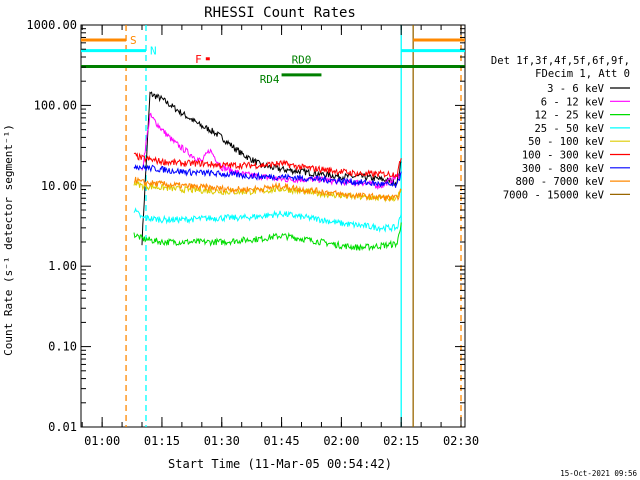  What do you see at coordinates (133, 40) in the screenshot?
I see `annotation-label: S` at bounding box center [133, 40].